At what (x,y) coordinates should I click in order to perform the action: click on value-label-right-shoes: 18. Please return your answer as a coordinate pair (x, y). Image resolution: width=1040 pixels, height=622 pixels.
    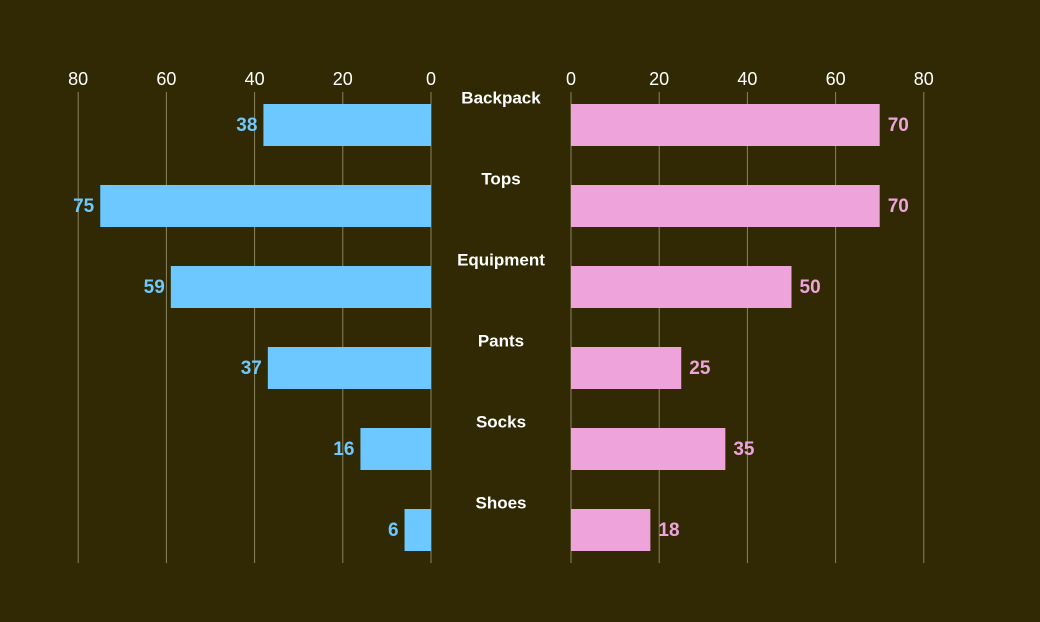
    Looking at the image, I should click on (668, 530).